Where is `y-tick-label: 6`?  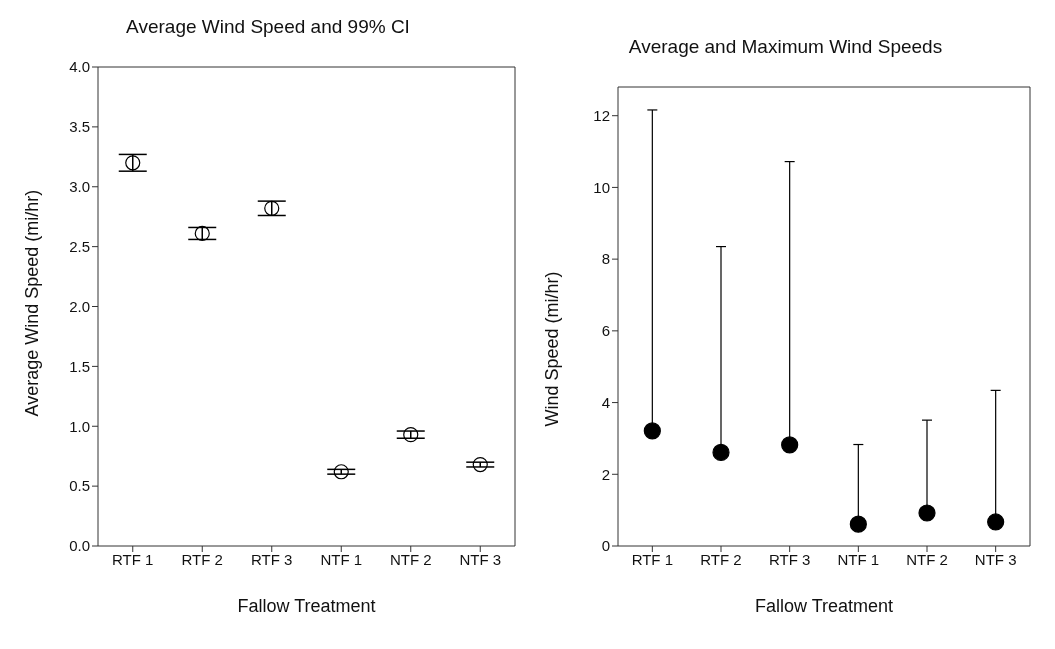
y-tick-label: 6 is located at coordinates (605, 331).